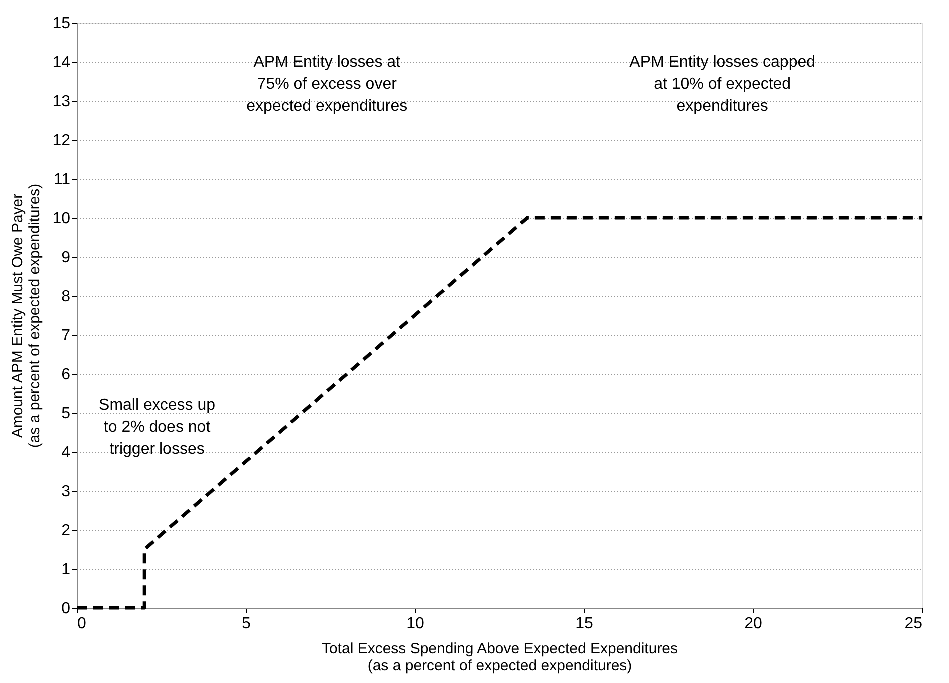 The height and width of the screenshot is (683, 949). Describe the element at coordinates (157, 427) in the screenshot. I see `annotation: Small excess up to 2% does not trigger losses` at that location.